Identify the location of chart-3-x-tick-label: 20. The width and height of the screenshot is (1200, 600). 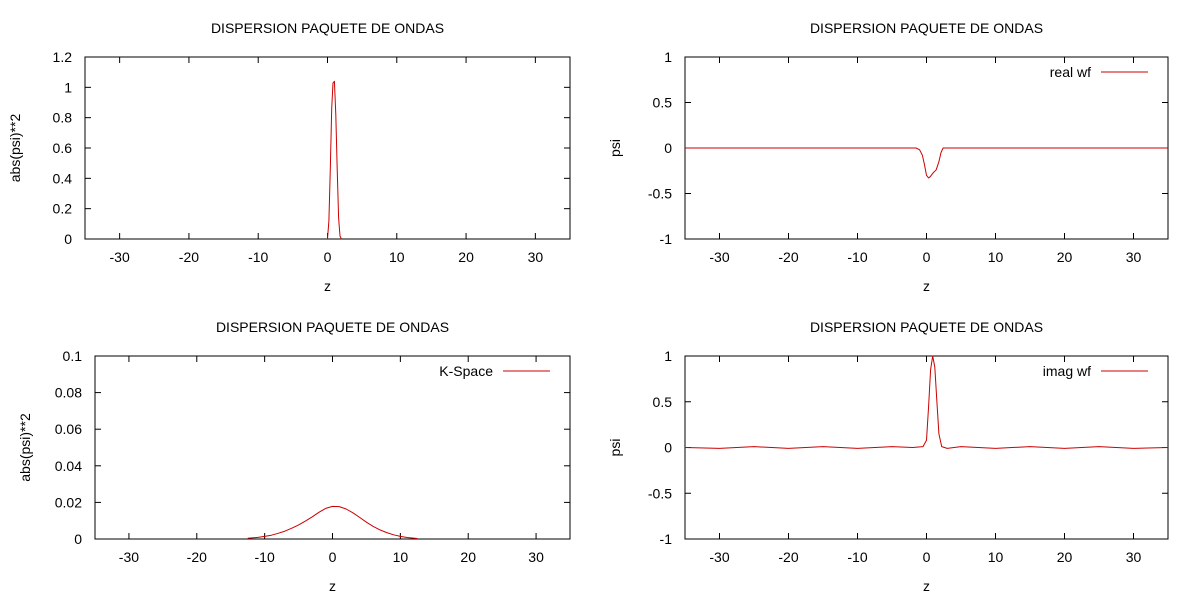
(468, 557).